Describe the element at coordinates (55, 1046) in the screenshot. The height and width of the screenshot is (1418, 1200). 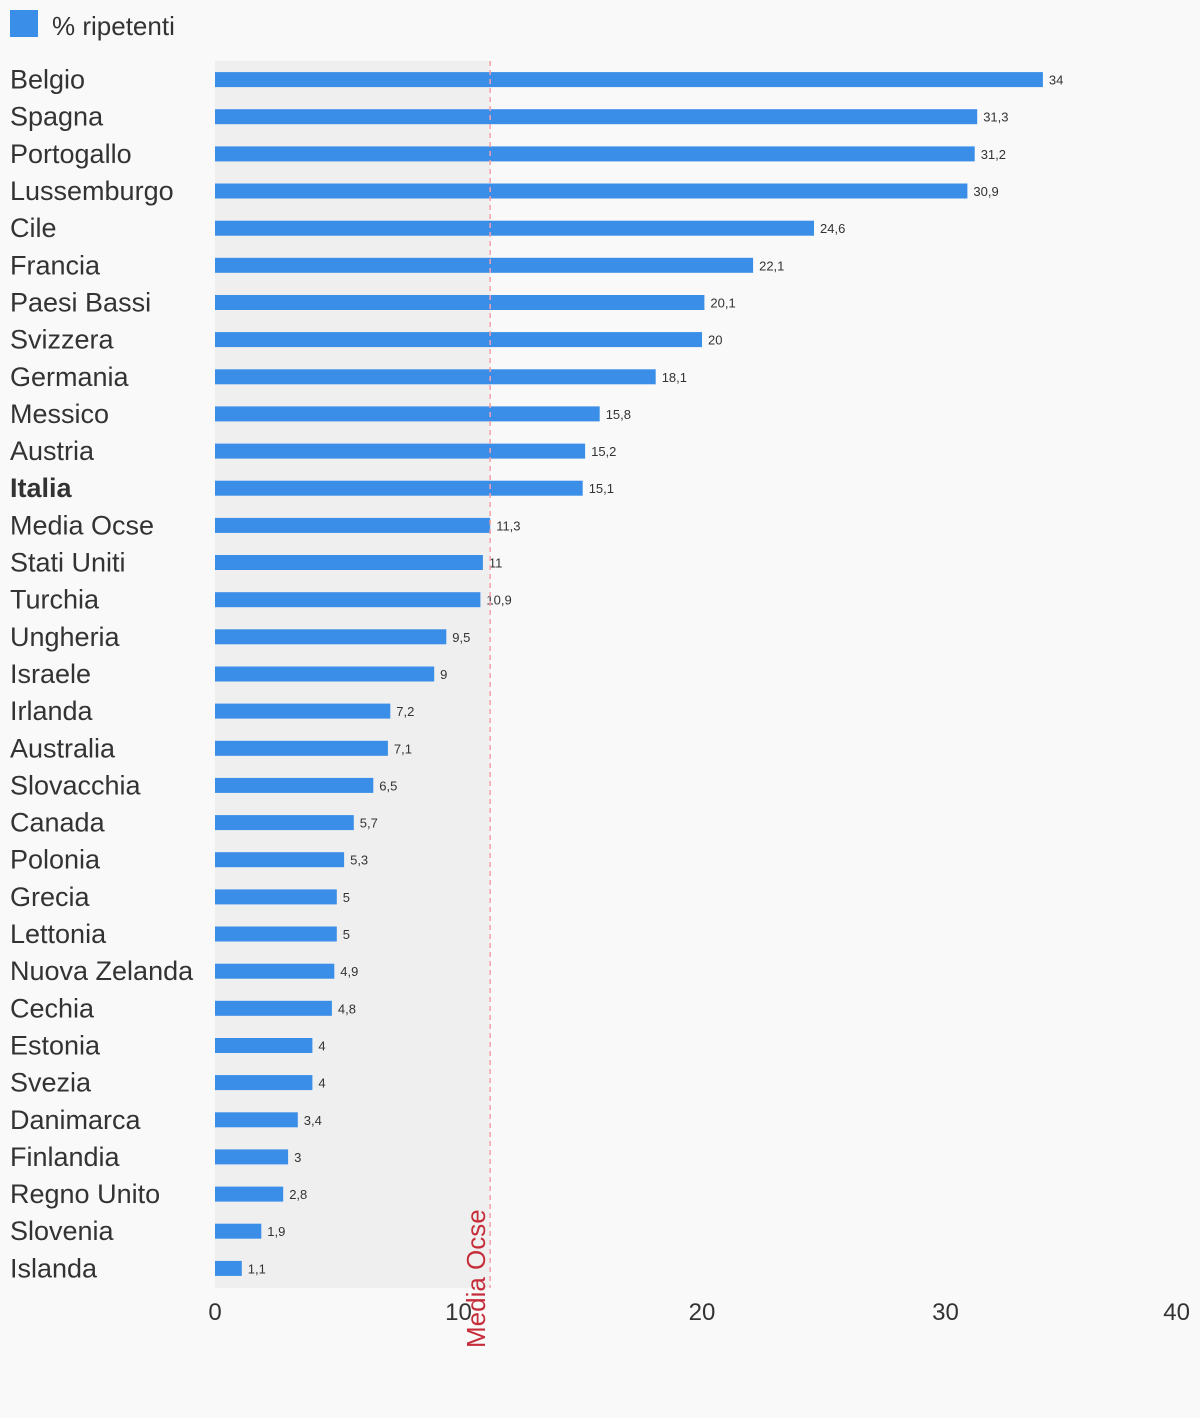
I see `category-label: Estonia` at that location.